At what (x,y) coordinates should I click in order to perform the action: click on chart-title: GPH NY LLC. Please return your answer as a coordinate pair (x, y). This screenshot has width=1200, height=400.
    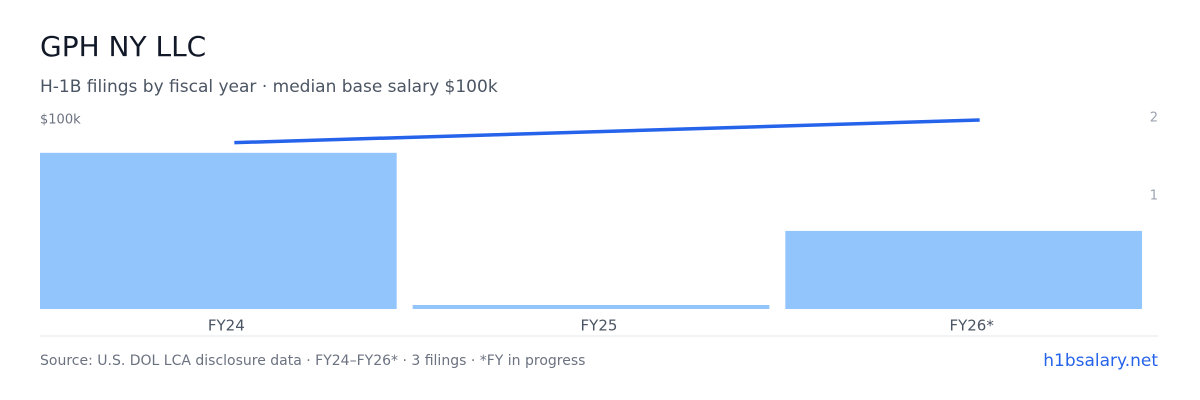
    Looking at the image, I should click on (123, 46).